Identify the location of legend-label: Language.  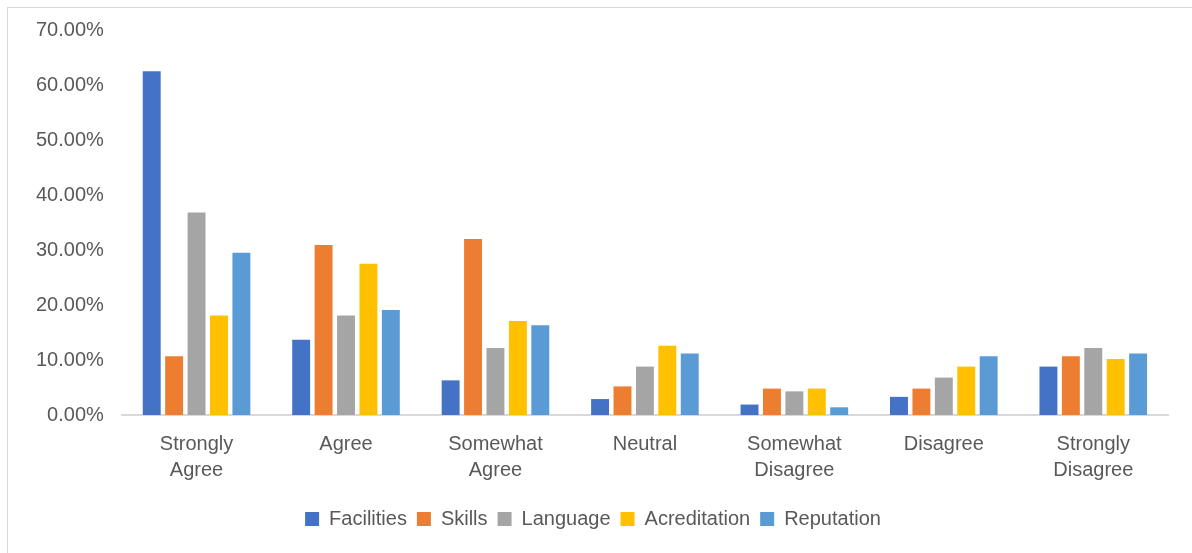
(566, 517).